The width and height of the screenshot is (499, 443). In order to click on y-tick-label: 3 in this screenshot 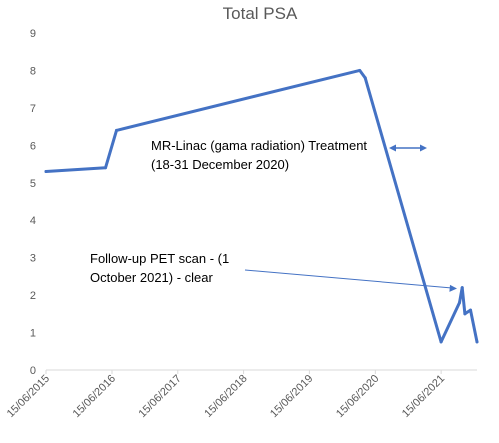, I will do `click(33, 259)`.